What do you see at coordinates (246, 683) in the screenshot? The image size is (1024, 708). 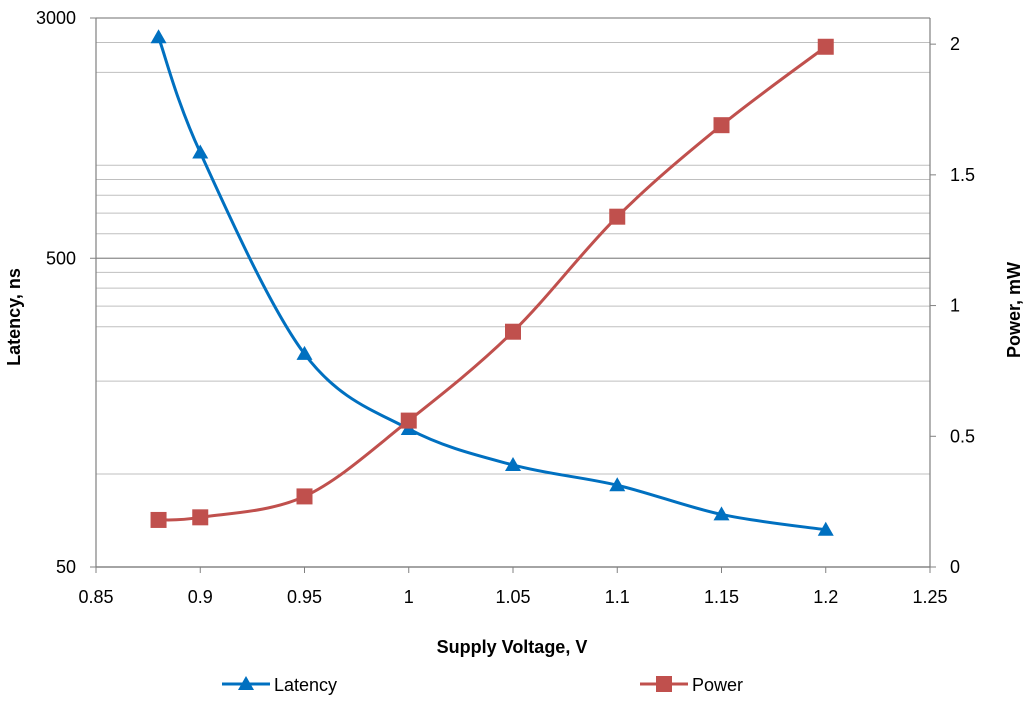 I see `latency-legend-marker` at bounding box center [246, 683].